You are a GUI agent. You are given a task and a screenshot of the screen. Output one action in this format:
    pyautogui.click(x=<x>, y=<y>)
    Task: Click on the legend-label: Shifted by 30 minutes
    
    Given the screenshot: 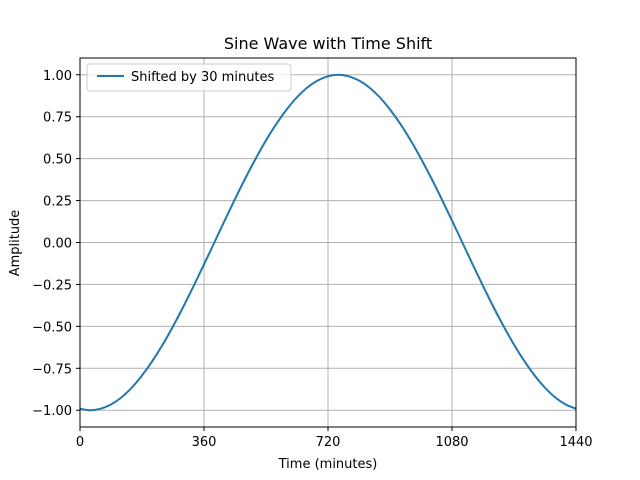 What is the action you would take?
    pyautogui.click(x=203, y=77)
    